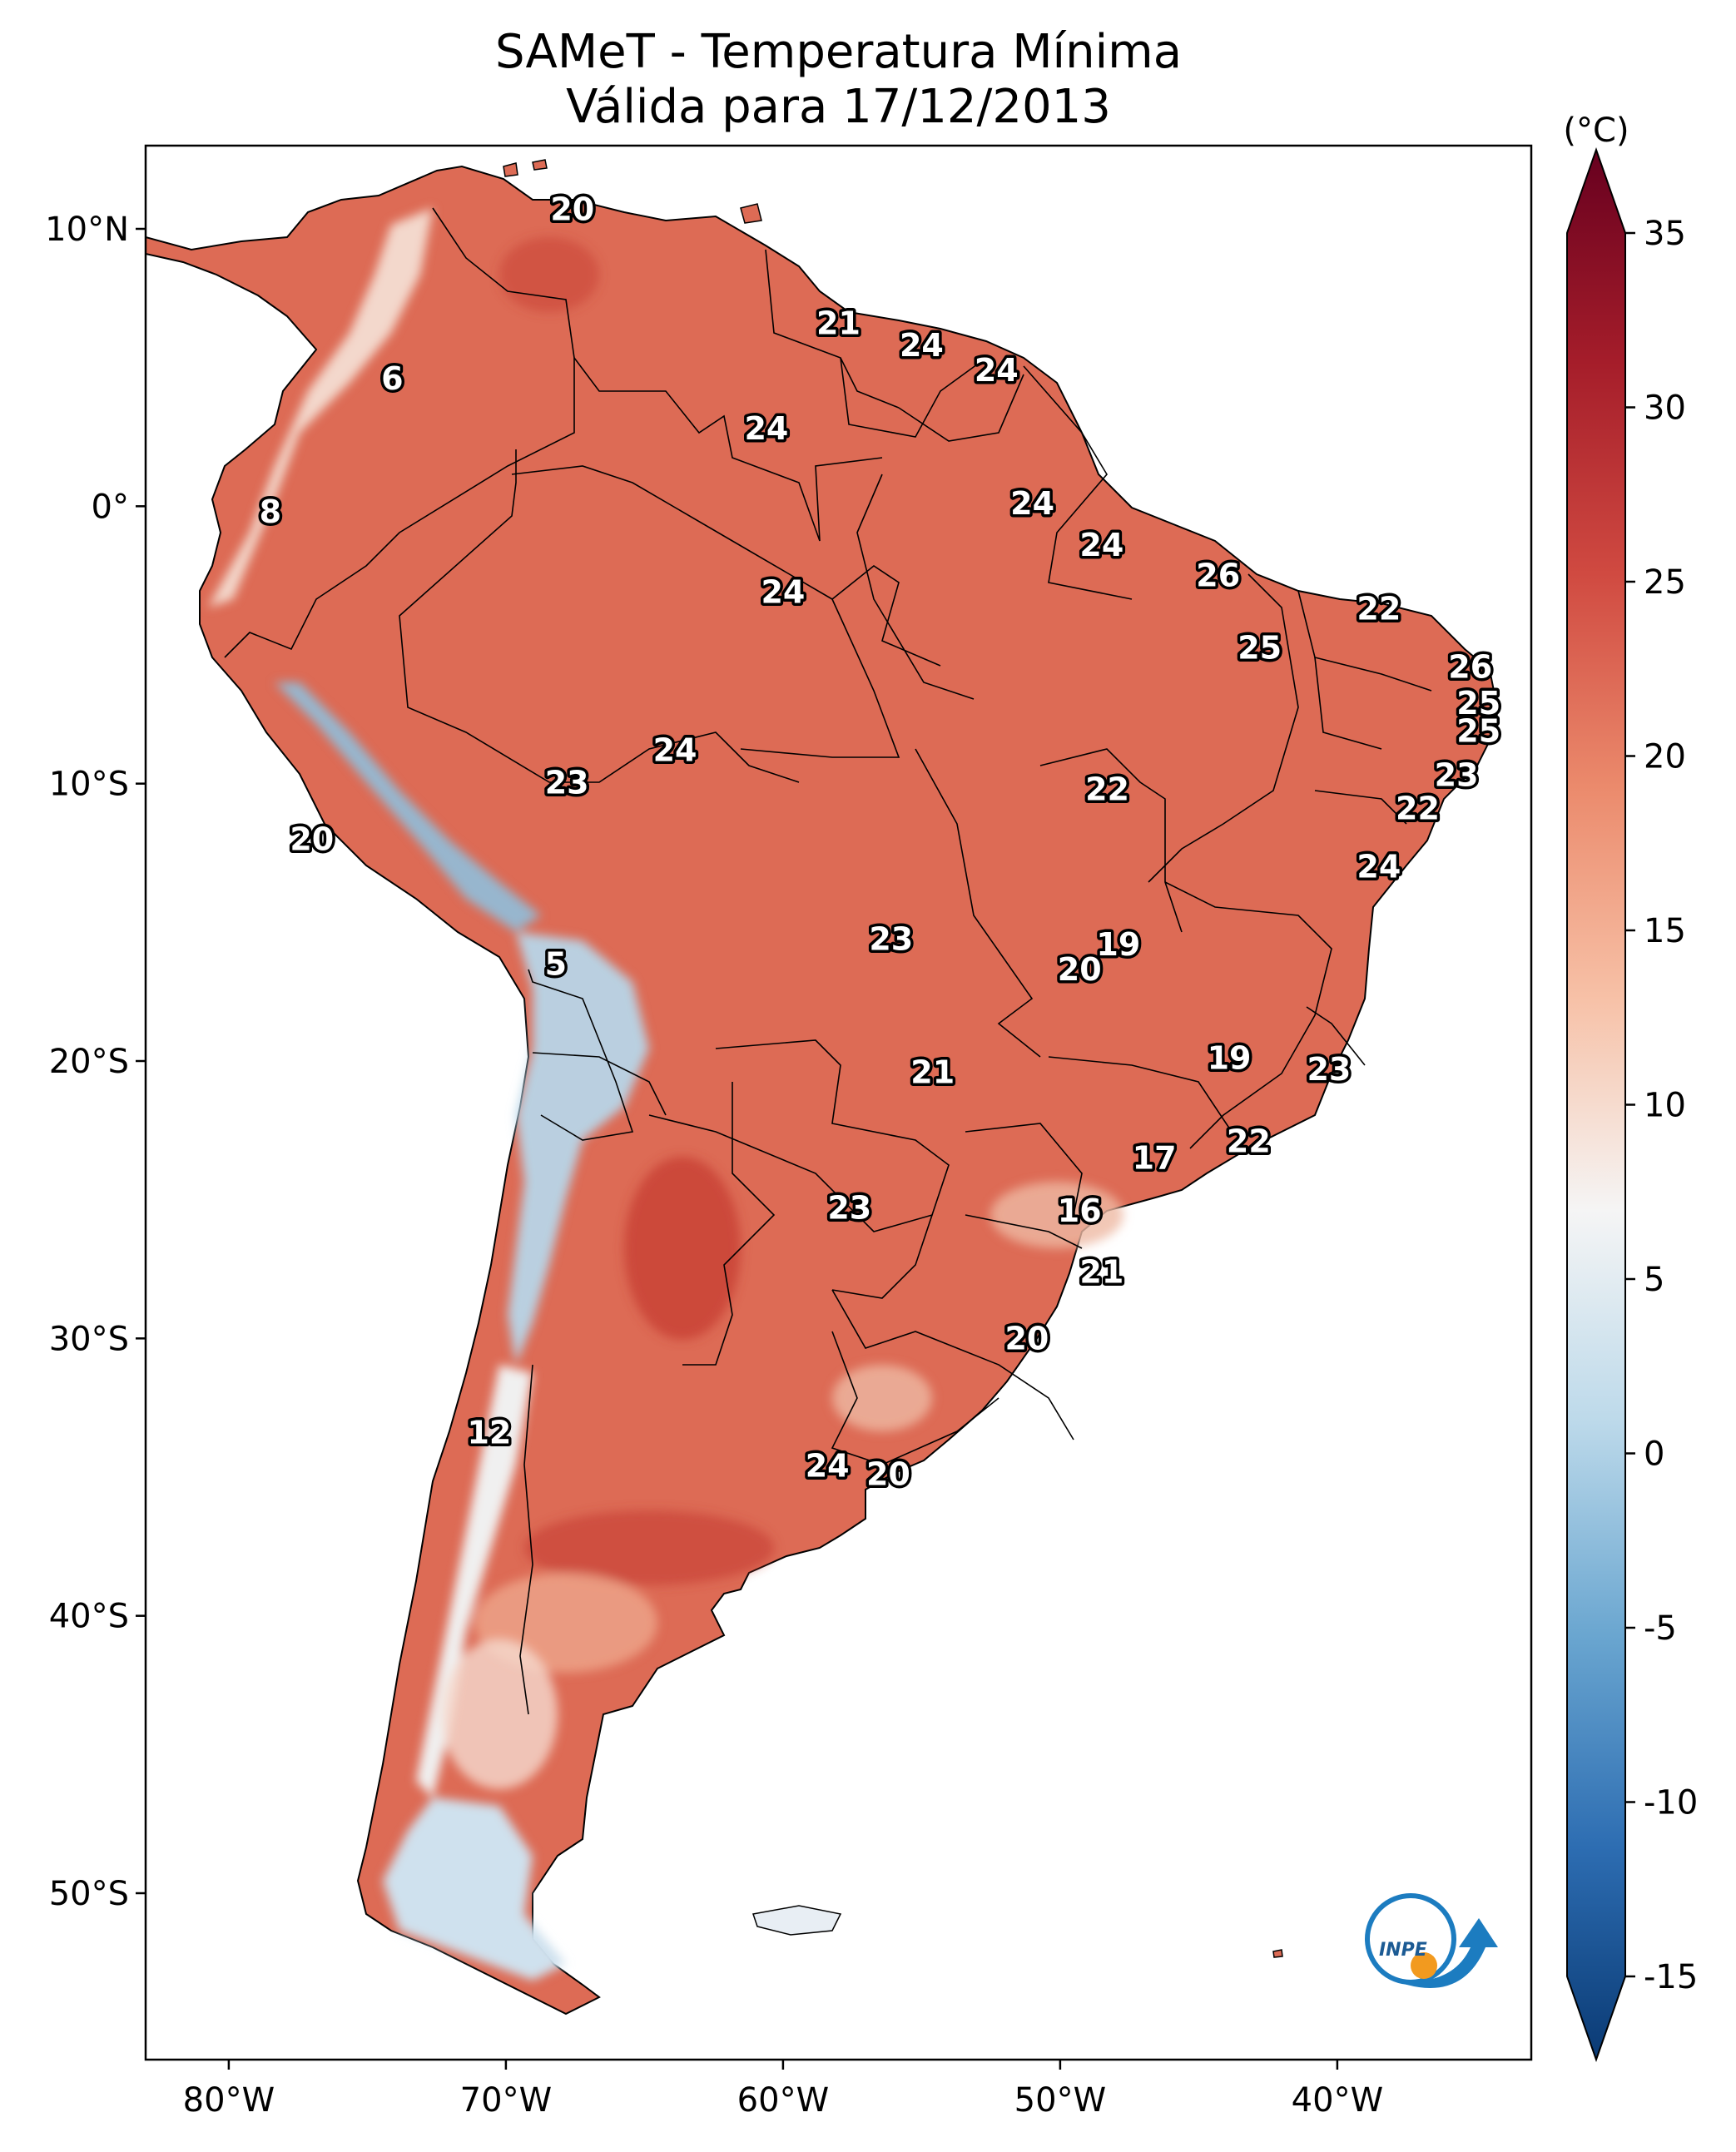 This screenshot has height=2152, width=1736. Describe the element at coordinates (270, 511) in the screenshot. I see `station-value-label: 8` at that location.